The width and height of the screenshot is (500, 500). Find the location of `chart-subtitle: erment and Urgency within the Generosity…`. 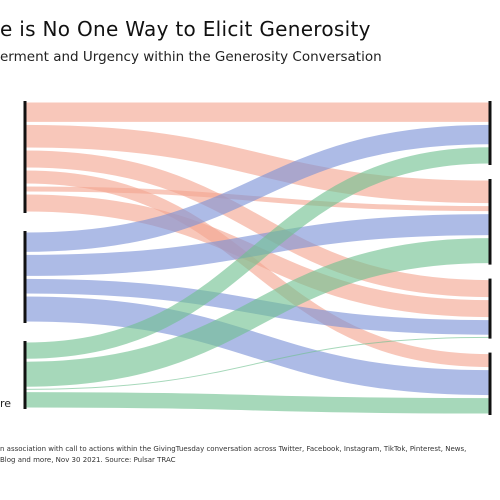

chart-subtitle: erment and Urgency within the Generosity… is located at coordinates (191, 57).